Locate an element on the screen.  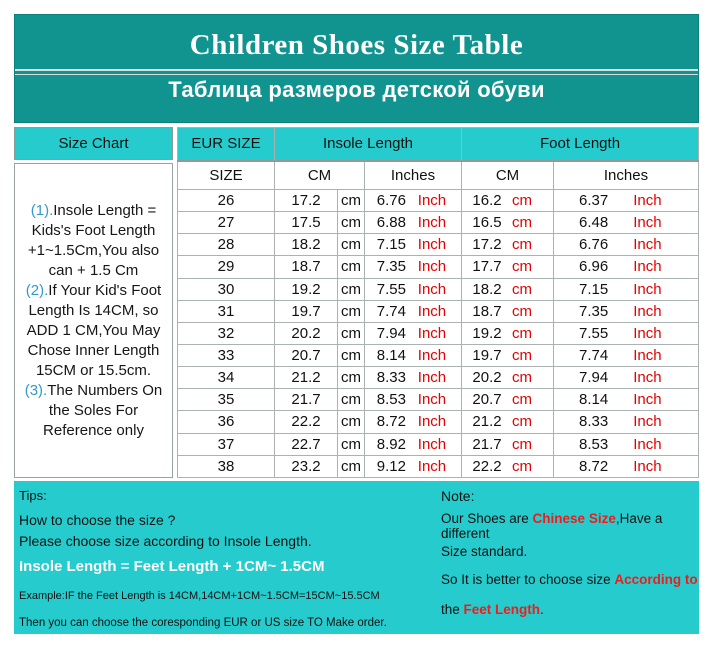
insole-cm-value: 19.2 is located at coordinates (306, 289).